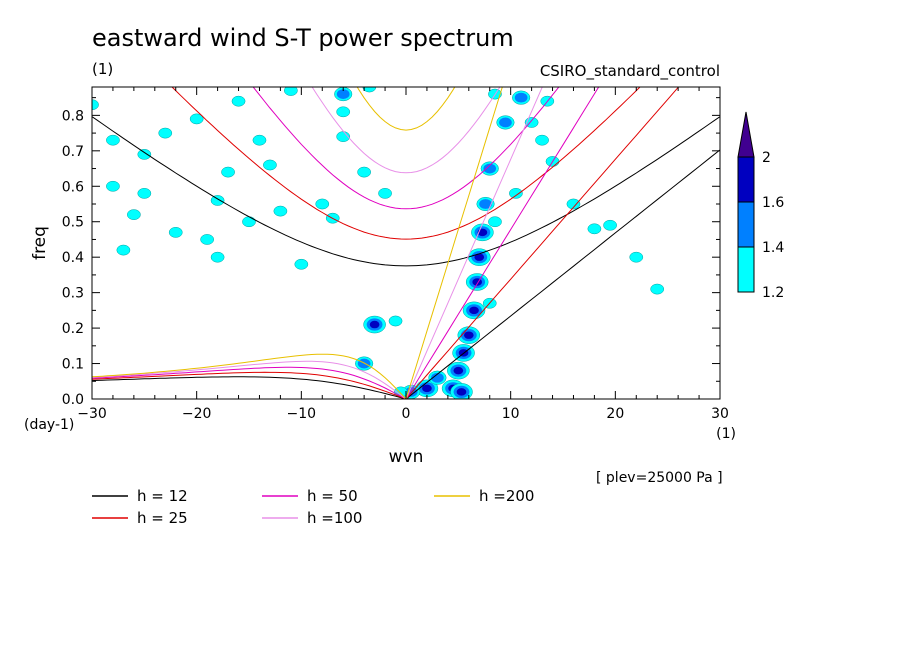 The height and width of the screenshot is (654, 904). What do you see at coordinates (73, 294) in the screenshot?
I see `y-tick-label: 0.3` at bounding box center [73, 294].